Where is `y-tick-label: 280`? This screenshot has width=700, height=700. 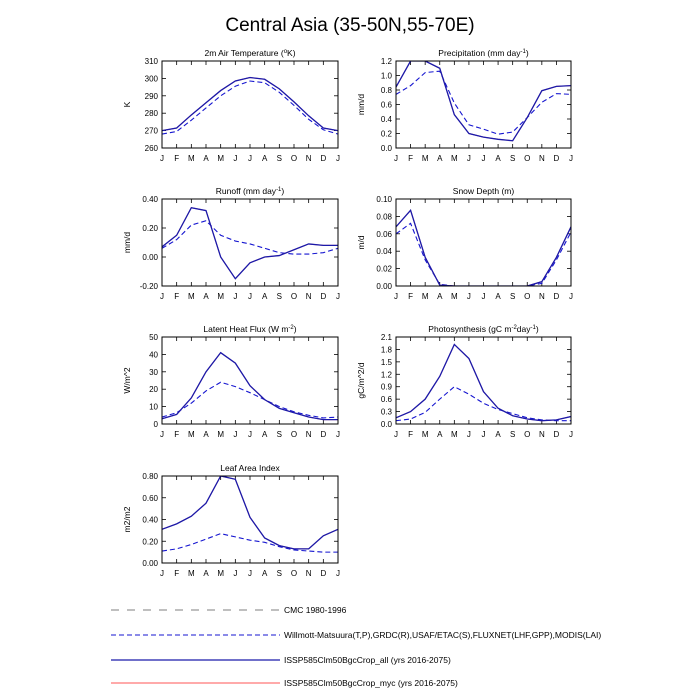 y-tick-label: 280 is located at coordinates (152, 113).